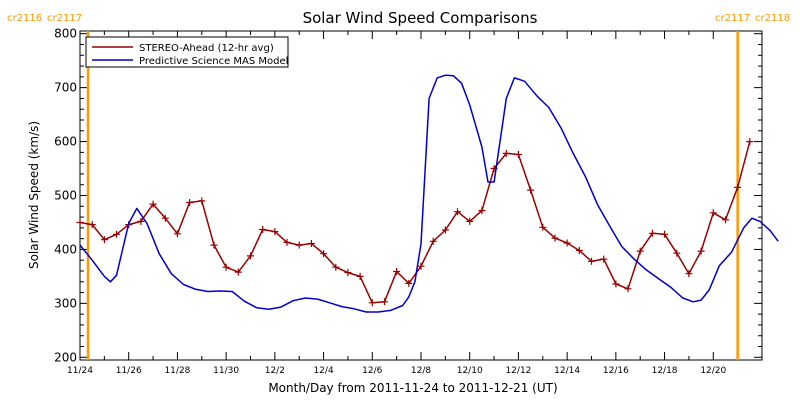 This screenshot has height=400, width=800. I want to click on x-tick-label: 11/30, so click(226, 371).